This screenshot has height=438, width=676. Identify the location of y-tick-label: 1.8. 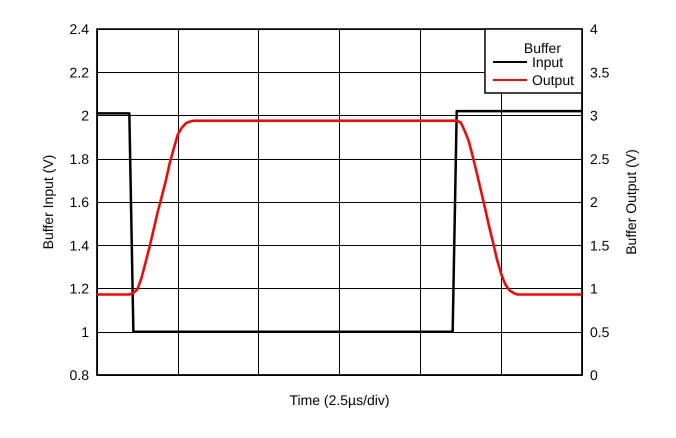
(80, 158).